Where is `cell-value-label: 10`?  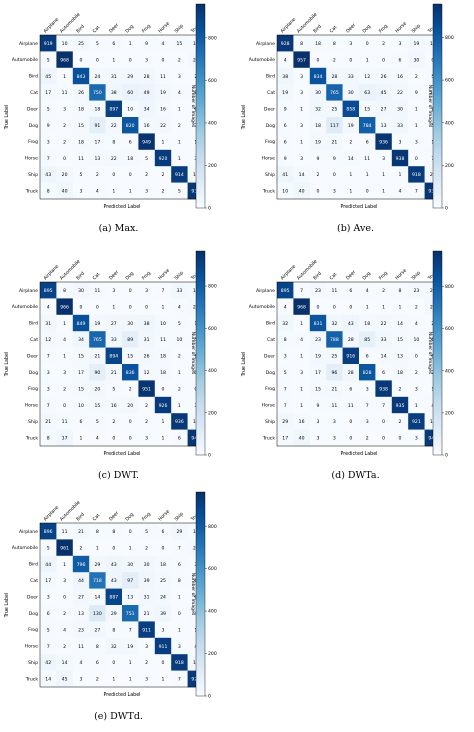 cell-value-label: 10 is located at coordinates (81, 406).